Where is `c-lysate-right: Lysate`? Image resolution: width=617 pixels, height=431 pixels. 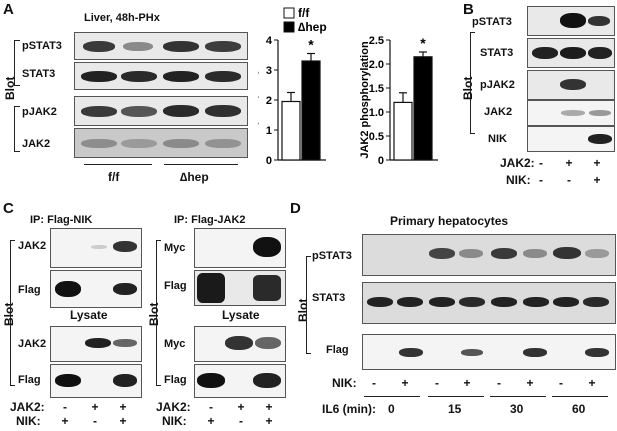 c-lysate-right: Lysate is located at coordinates (241, 315).